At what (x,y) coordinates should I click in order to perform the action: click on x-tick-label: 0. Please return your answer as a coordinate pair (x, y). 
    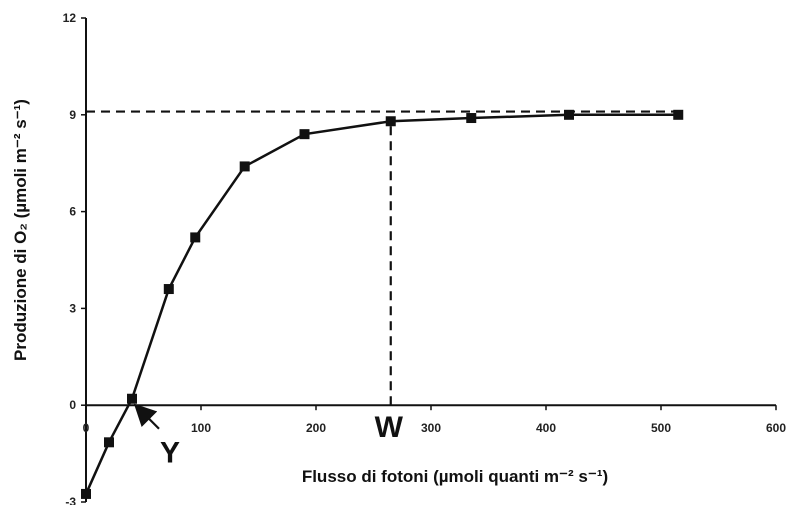
    Looking at the image, I should click on (86, 428).